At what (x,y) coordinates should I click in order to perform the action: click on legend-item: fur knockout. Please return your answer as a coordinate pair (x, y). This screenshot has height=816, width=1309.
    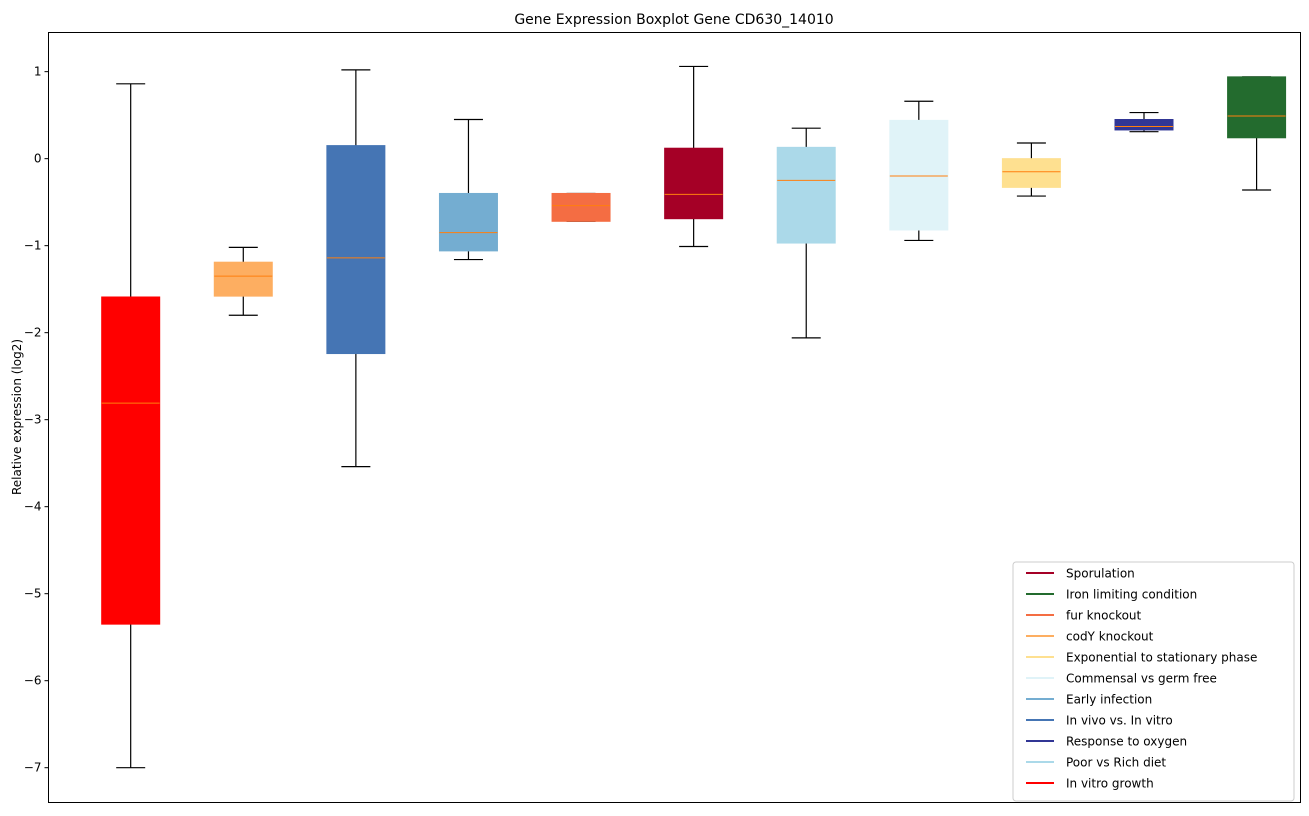
    Looking at the image, I should click on (1084, 616).